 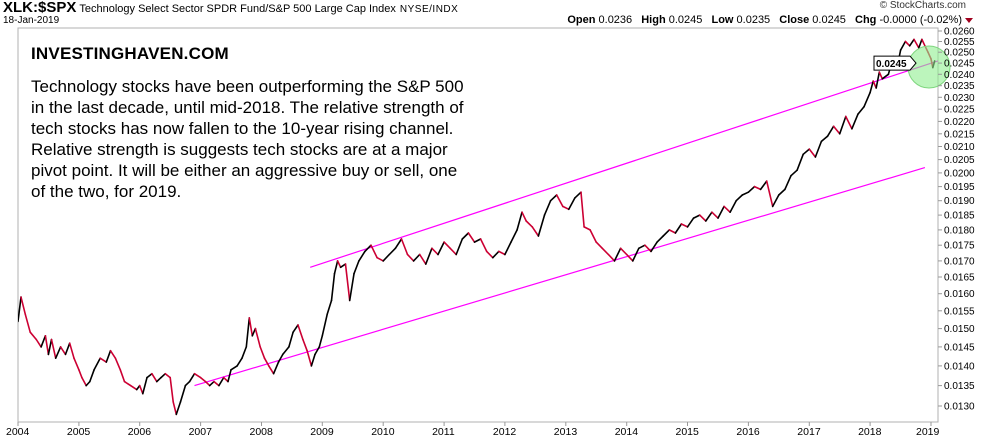 What do you see at coordinates (866, 20) in the screenshot?
I see `chg-label: Chg` at bounding box center [866, 20].